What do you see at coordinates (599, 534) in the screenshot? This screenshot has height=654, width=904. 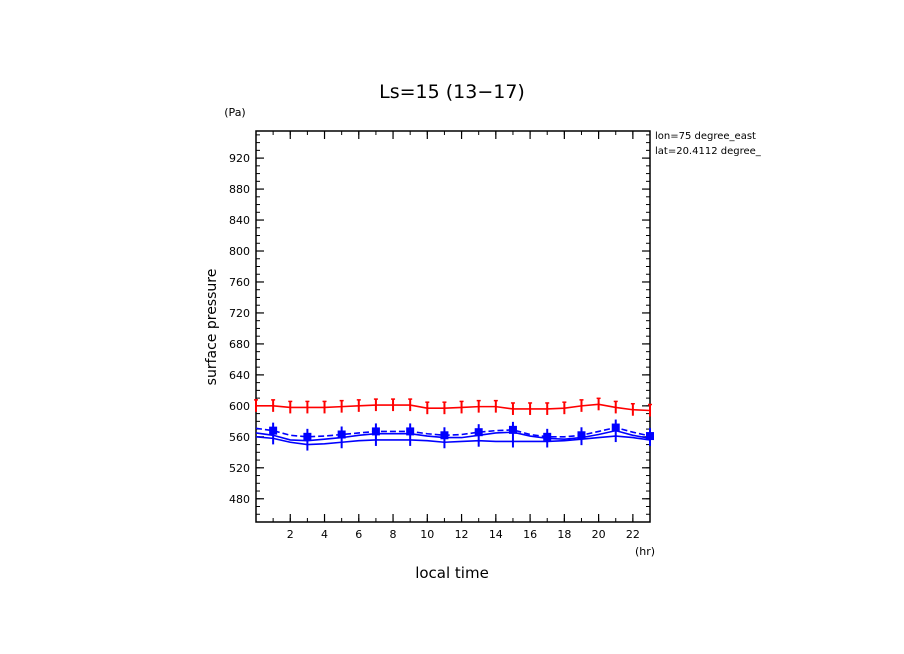 I see `x-tick-label: 20` at bounding box center [599, 534].